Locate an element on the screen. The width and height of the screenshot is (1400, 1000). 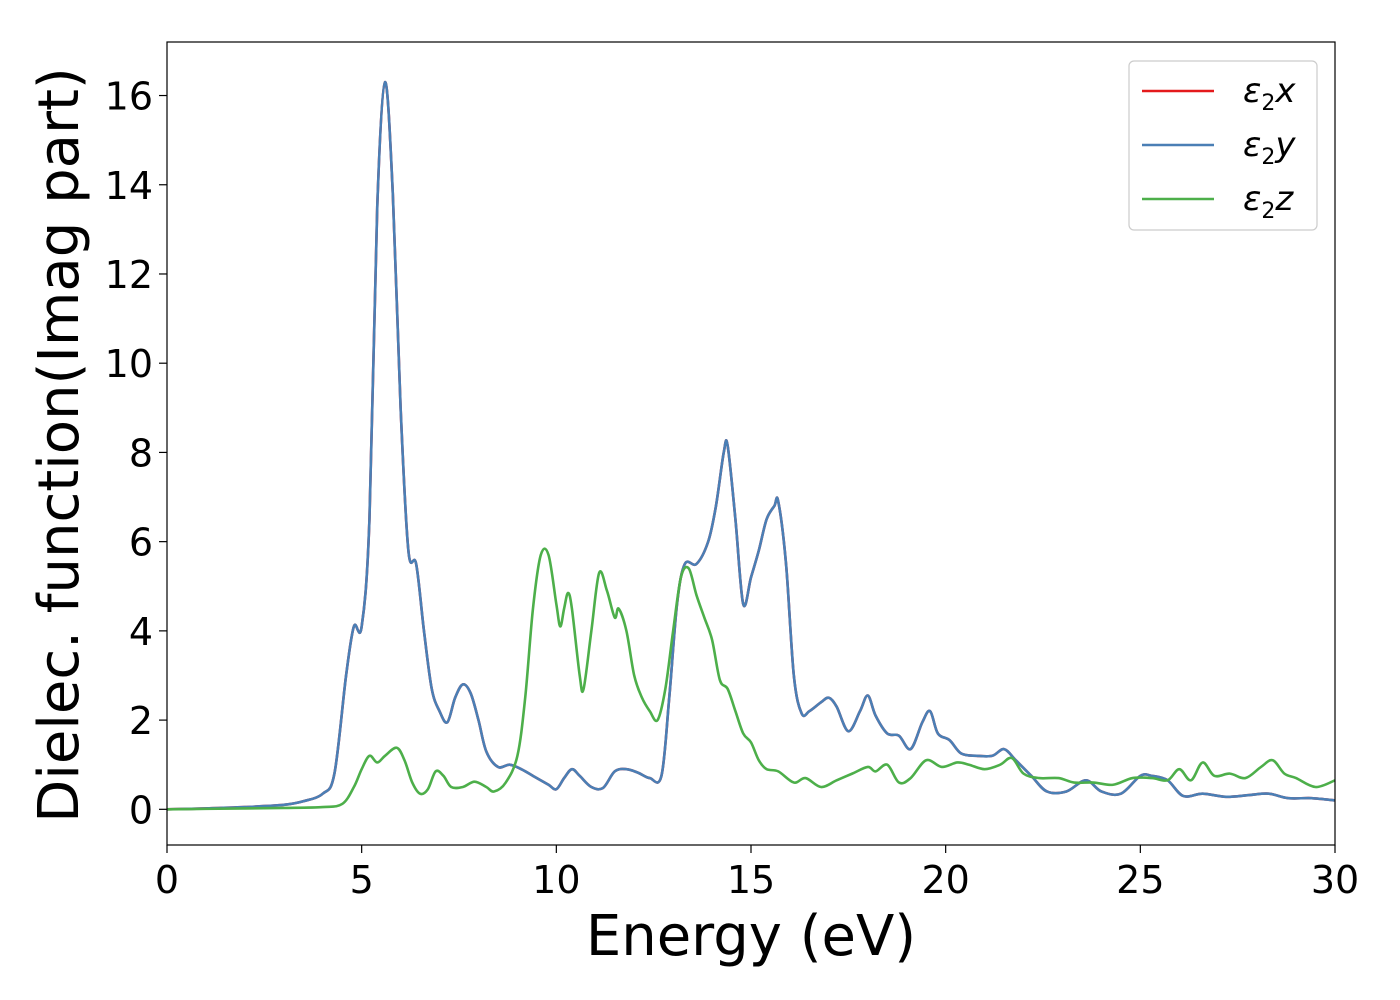
y-tick-label: 4 is located at coordinates (141, 632).